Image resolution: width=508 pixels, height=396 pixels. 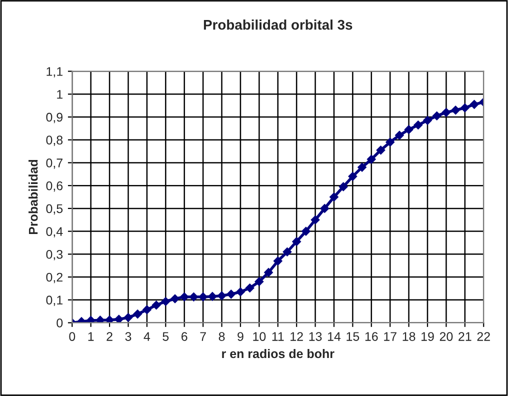 What do you see at coordinates (334, 336) in the screenshot?
I see `x-tick-label: 14` at bounding box center [334, 336].